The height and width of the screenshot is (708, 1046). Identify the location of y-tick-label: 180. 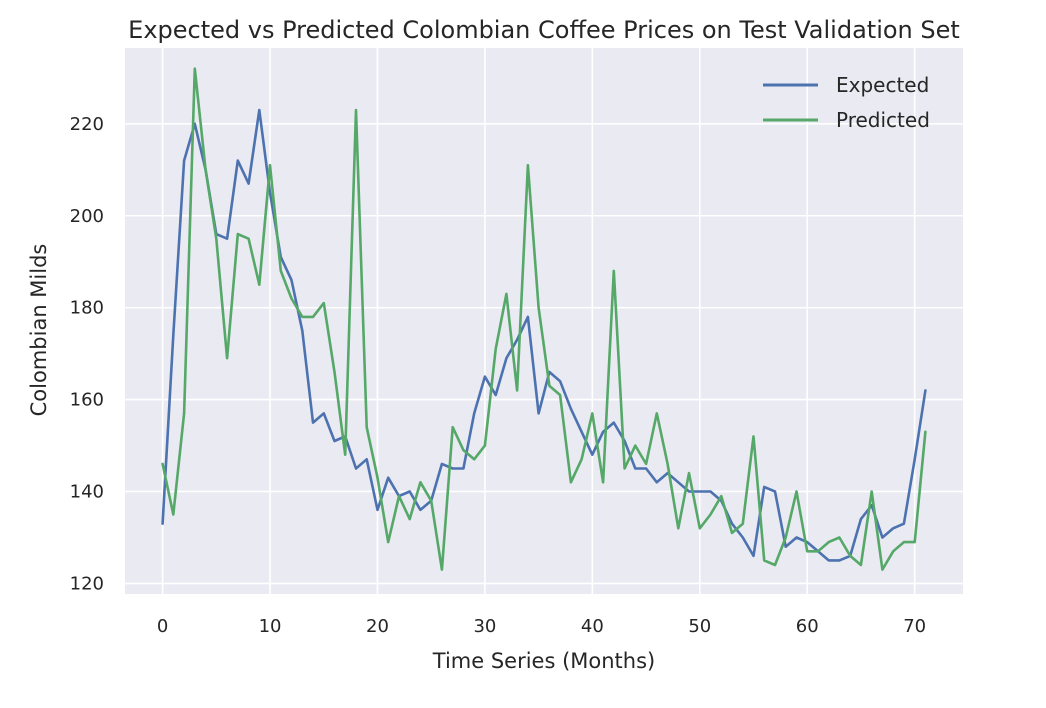
(87, 308).